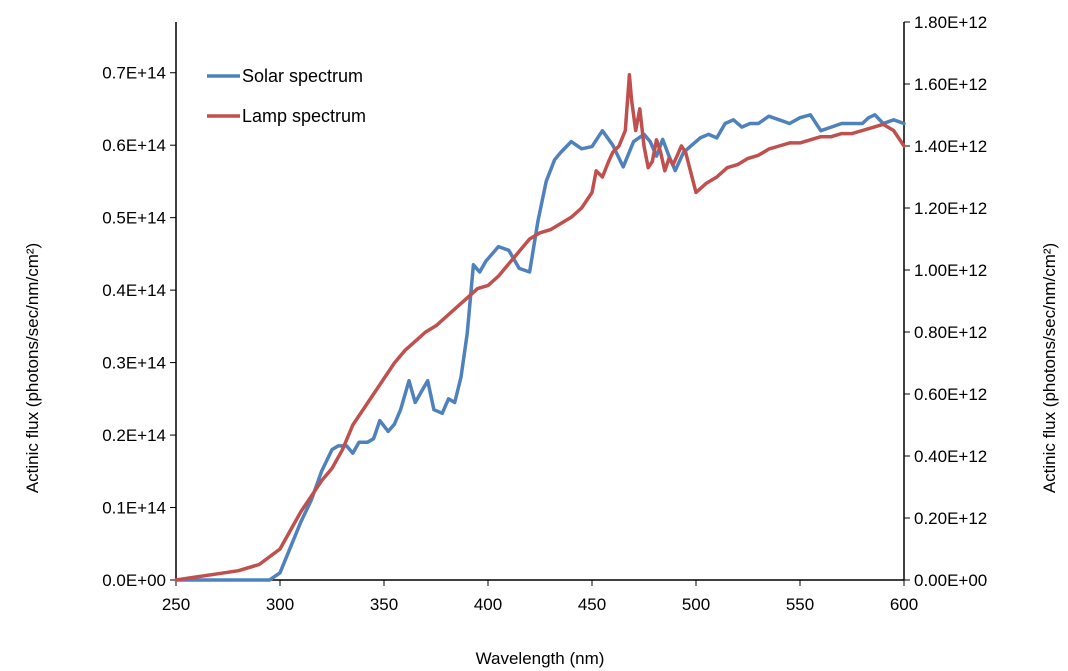 This screenshot has width=1068, height=671. Describe the element at coordinates (950, 518) in the screenshot. I see `y-right-tick-label: 0.20E+12` at that location.